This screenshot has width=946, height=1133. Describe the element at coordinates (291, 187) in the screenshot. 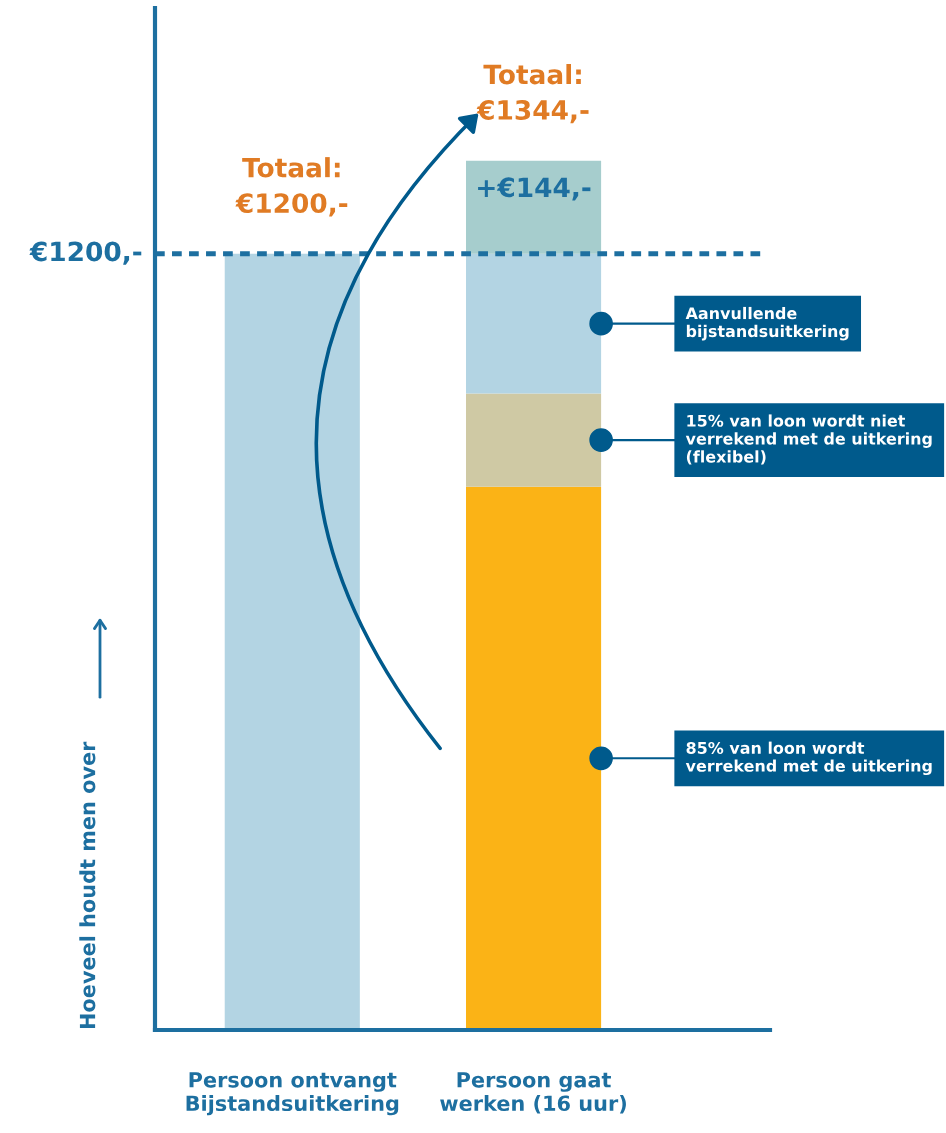

I see `total-label: Totaal: €1200,-` at that location.